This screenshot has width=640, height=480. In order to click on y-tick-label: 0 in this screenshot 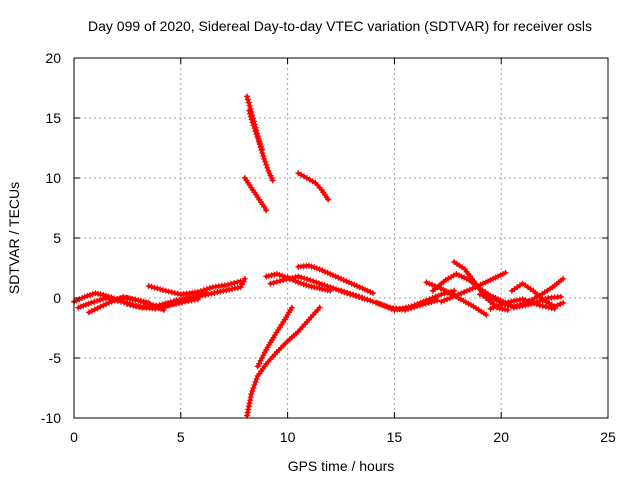, I will do `click(57, 298)`.